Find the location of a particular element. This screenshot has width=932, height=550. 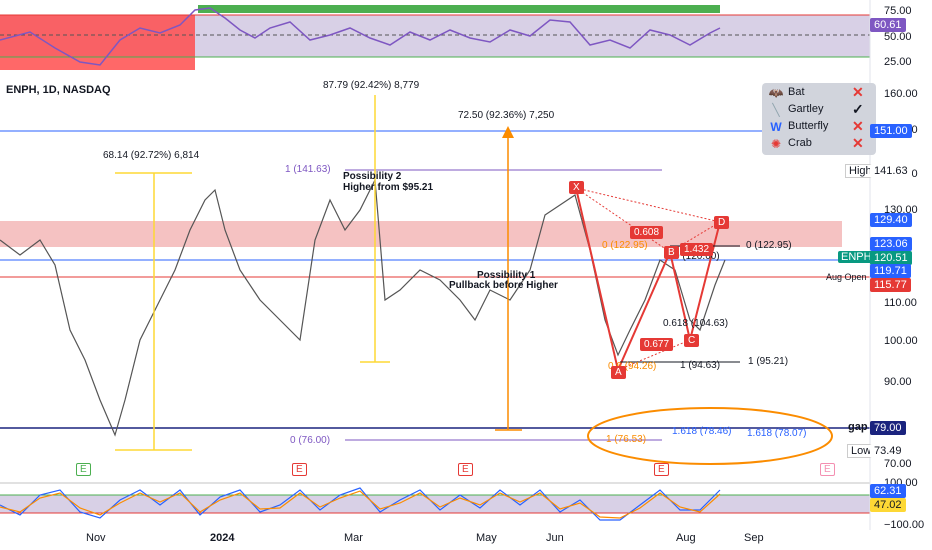

legend-label: Gartley is located at coordinates (806, 109).